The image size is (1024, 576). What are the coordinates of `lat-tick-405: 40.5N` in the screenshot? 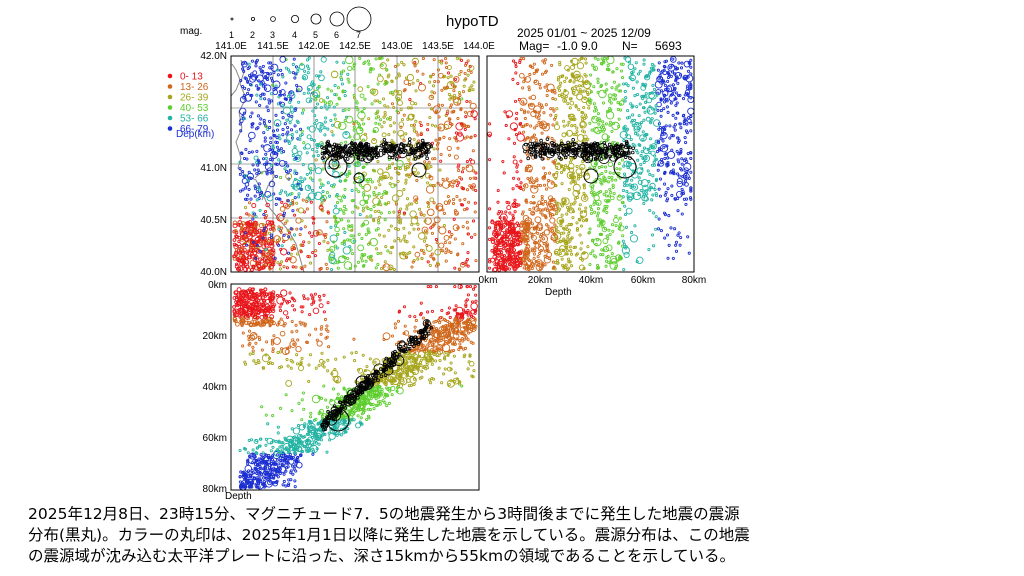 It's located at (213, 220).